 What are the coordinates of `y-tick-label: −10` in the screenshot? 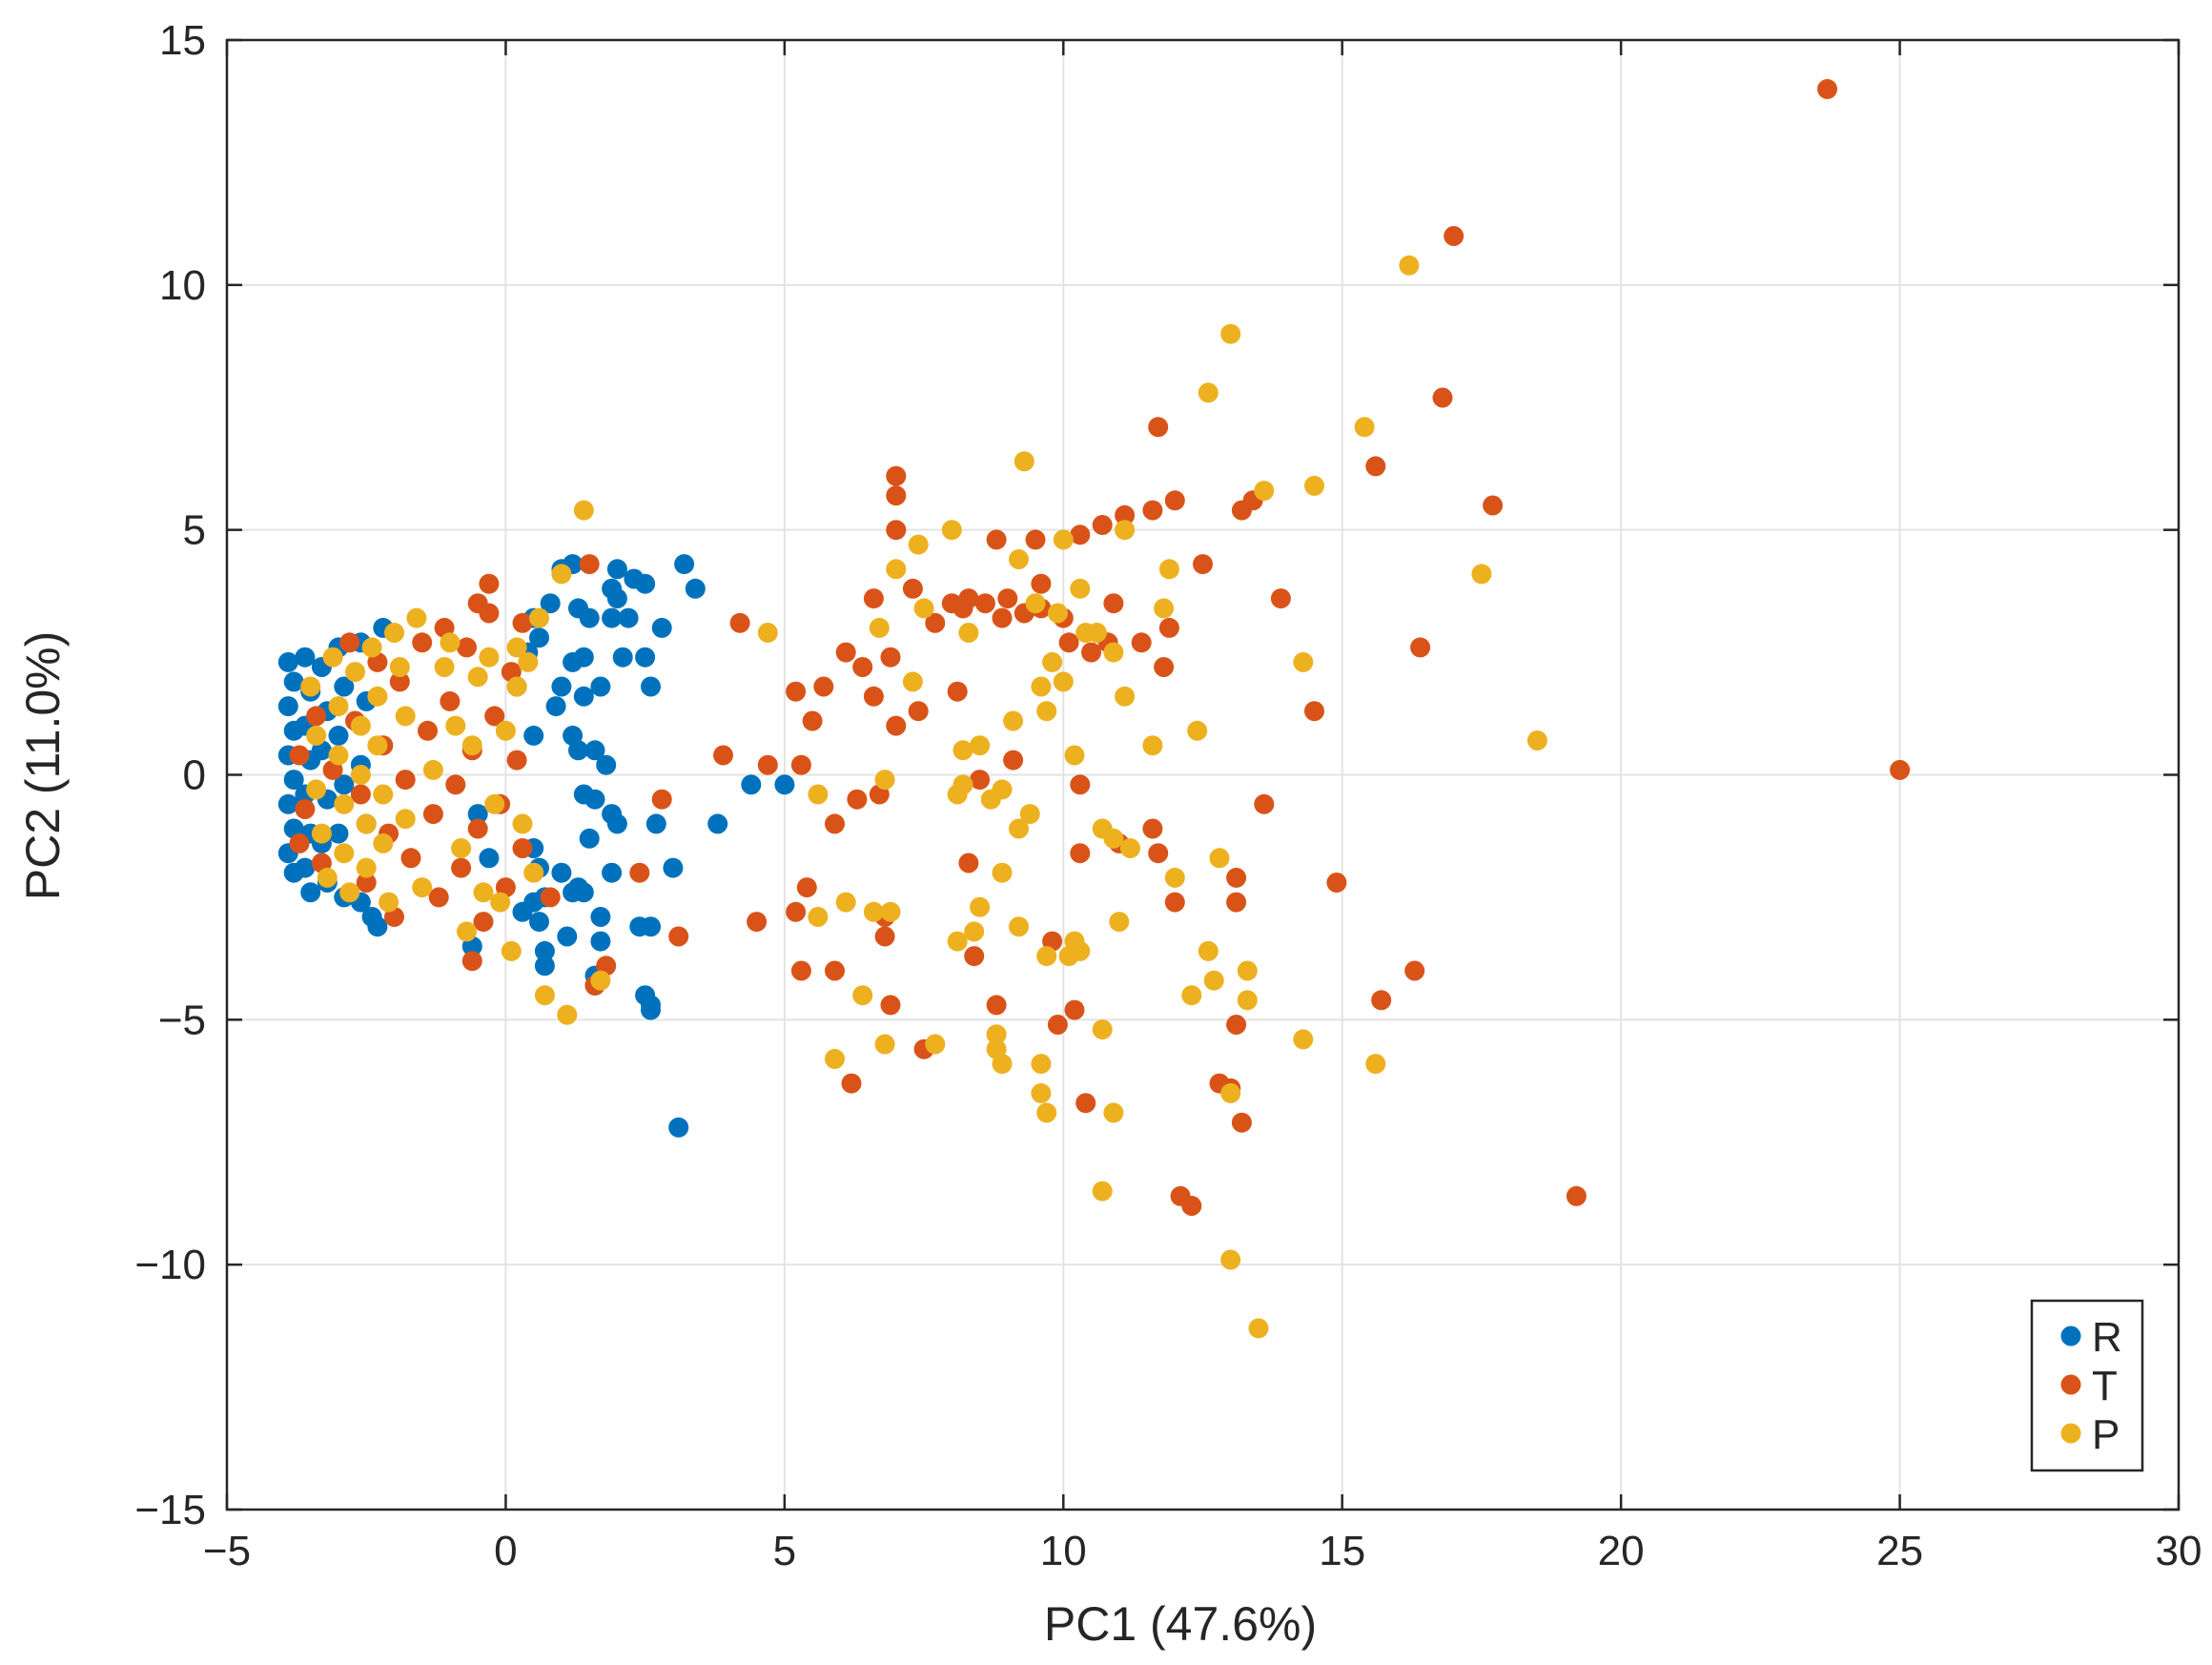 It's located at (170, 1265).